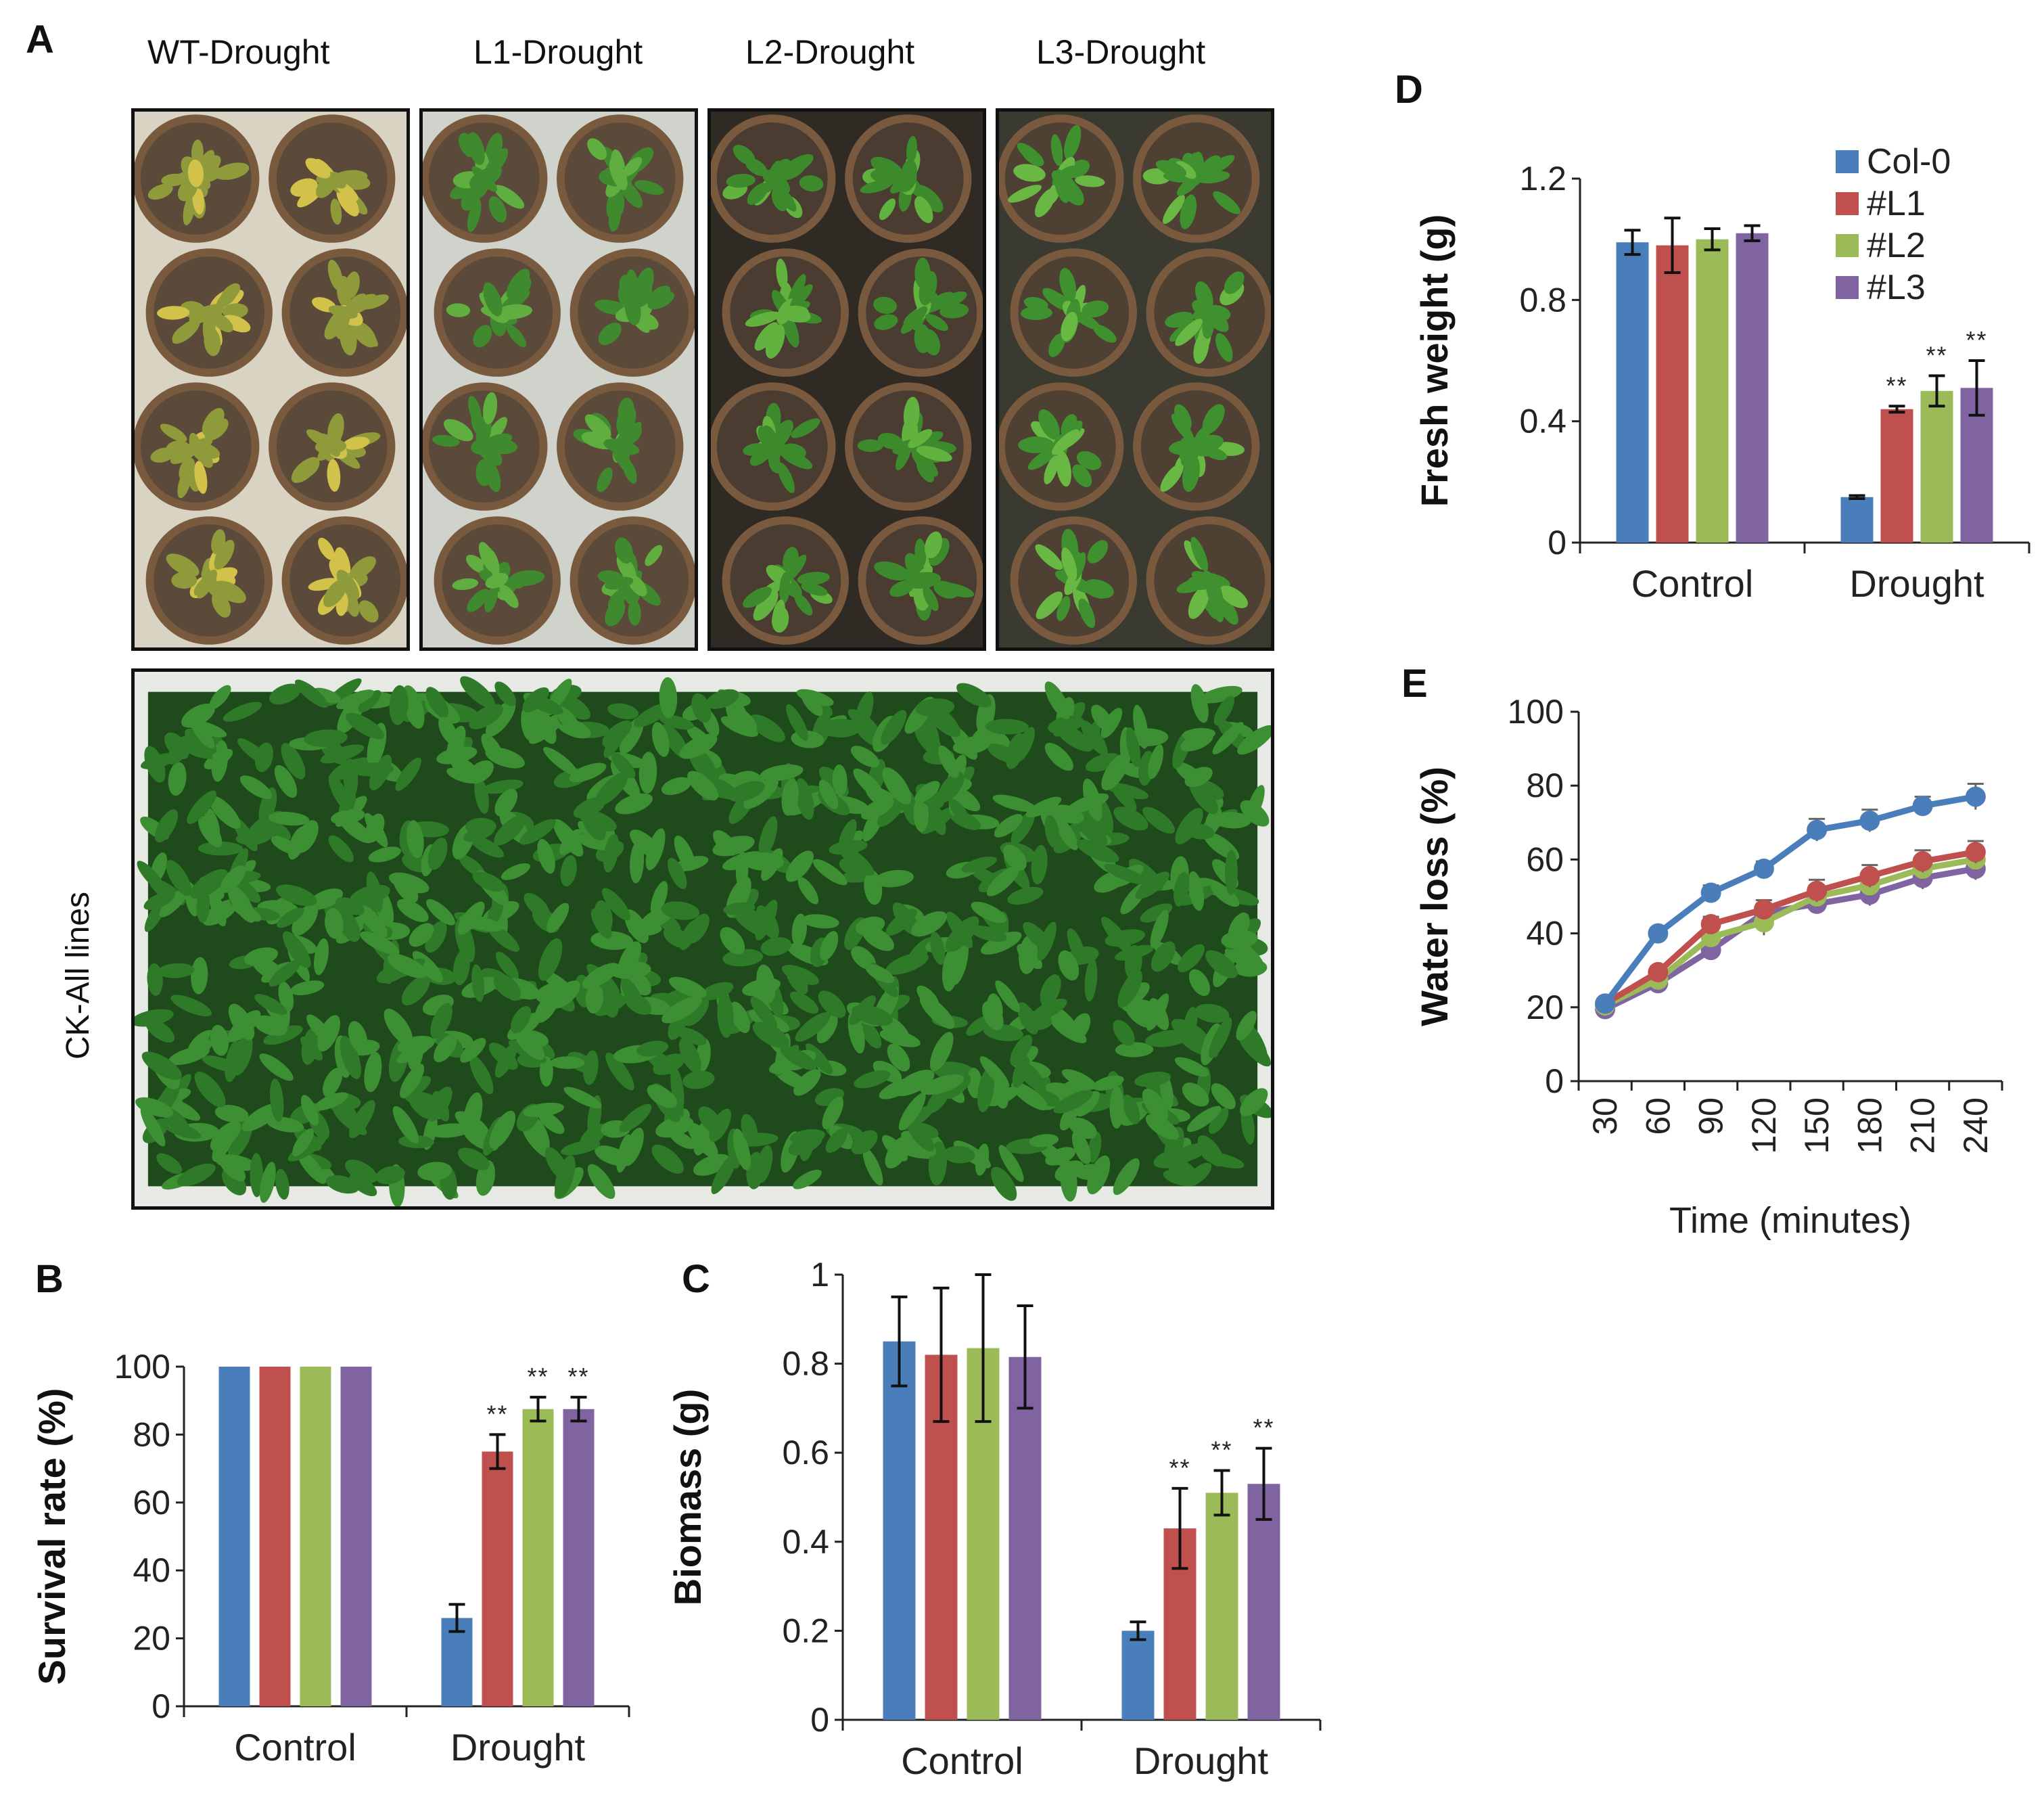 The height and width of the screenshot is (1801, 2044). Describe the element at coordinates (40, 40) in the screenshot. I see `panel-letter-a: A` at that location.